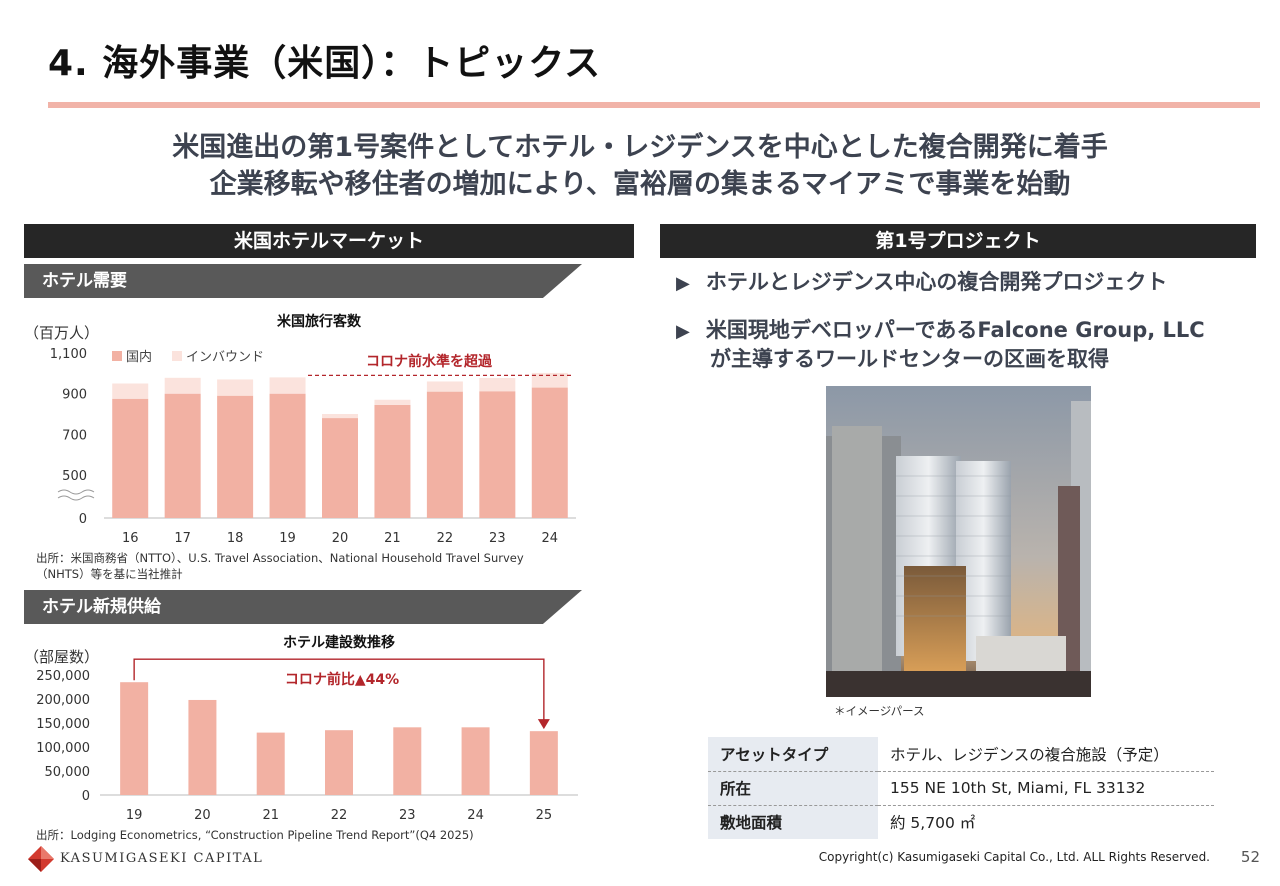 The image size is (1280, 886). I want to click on page-number: 52, so click(1250, 857).